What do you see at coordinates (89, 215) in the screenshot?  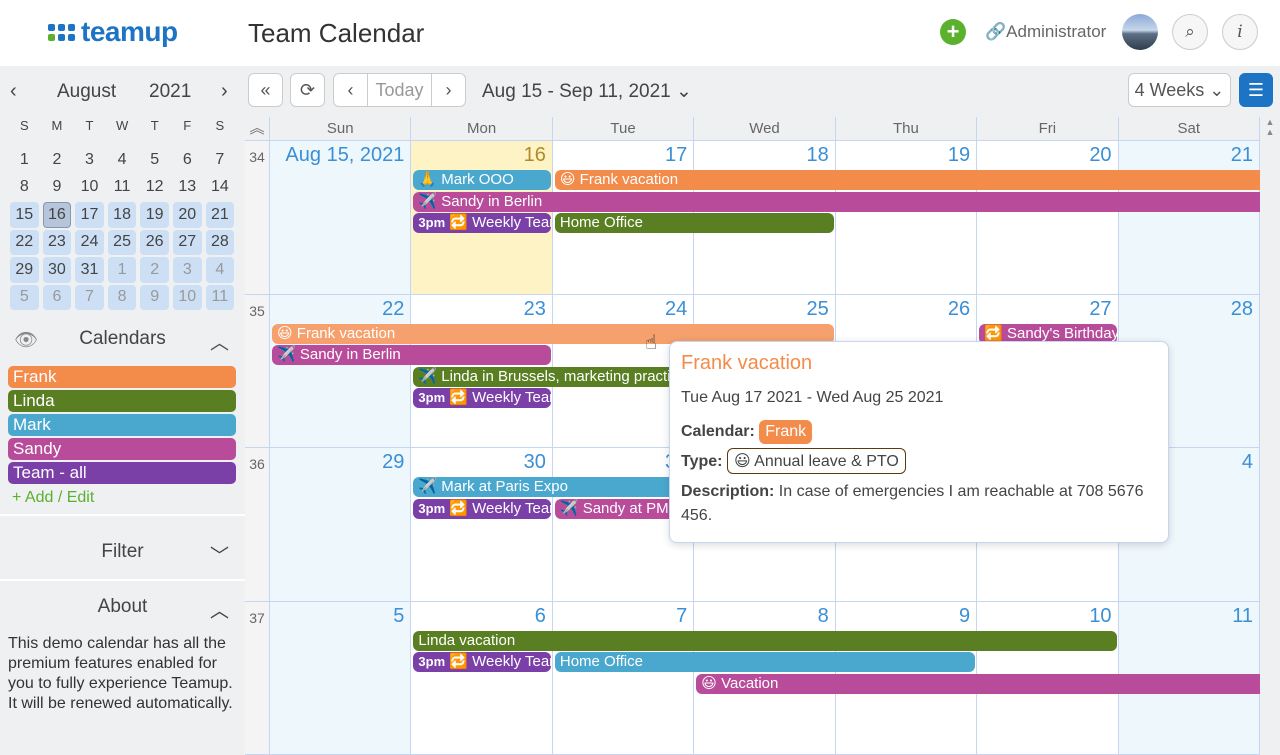 I see `mini-day: 17` at bounding box center [89, 215].